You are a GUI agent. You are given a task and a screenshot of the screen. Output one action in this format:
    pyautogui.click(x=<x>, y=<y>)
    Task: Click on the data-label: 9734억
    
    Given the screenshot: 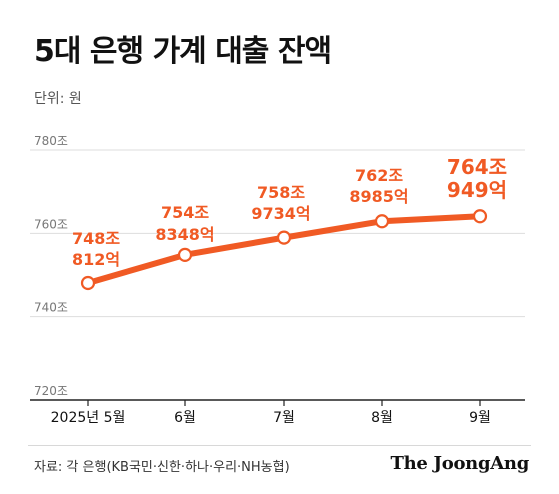 What is the action you would take?
    pyautogui.click(x=280, y=213)
    